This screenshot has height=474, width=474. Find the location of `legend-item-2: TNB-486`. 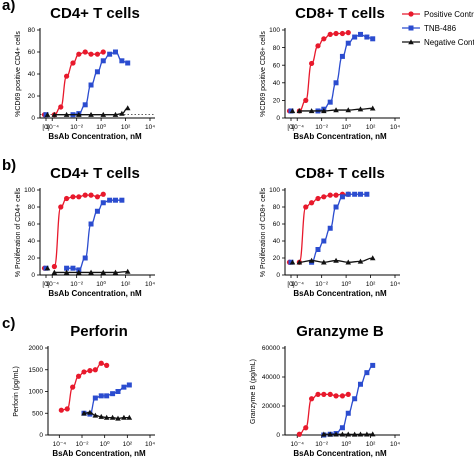

legend-item-2: TNB-486 is located at coordinates (429, 28).